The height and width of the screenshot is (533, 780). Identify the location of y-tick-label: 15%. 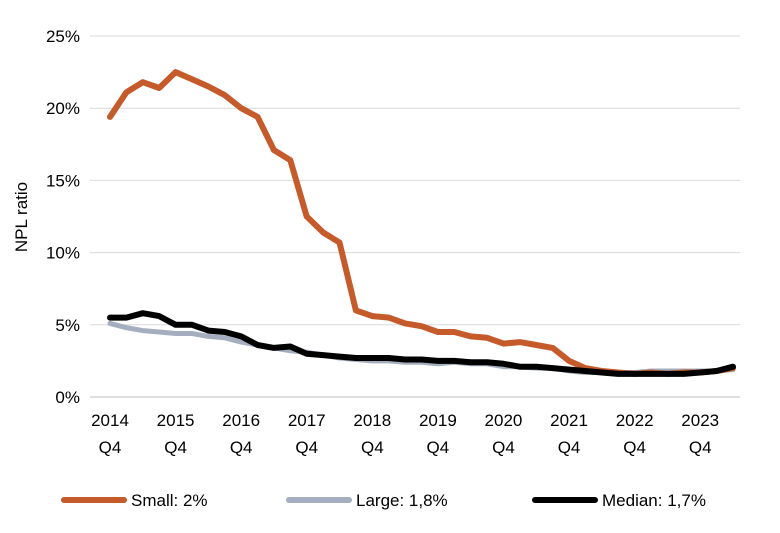
(63, 180).